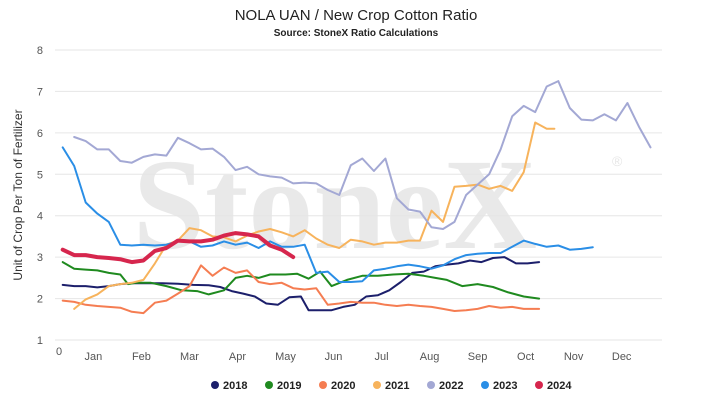  What do you see at coordinates (40, 134) in the screenshot?
I see `y-tick-label: 6` at bounding box center [40, 134].